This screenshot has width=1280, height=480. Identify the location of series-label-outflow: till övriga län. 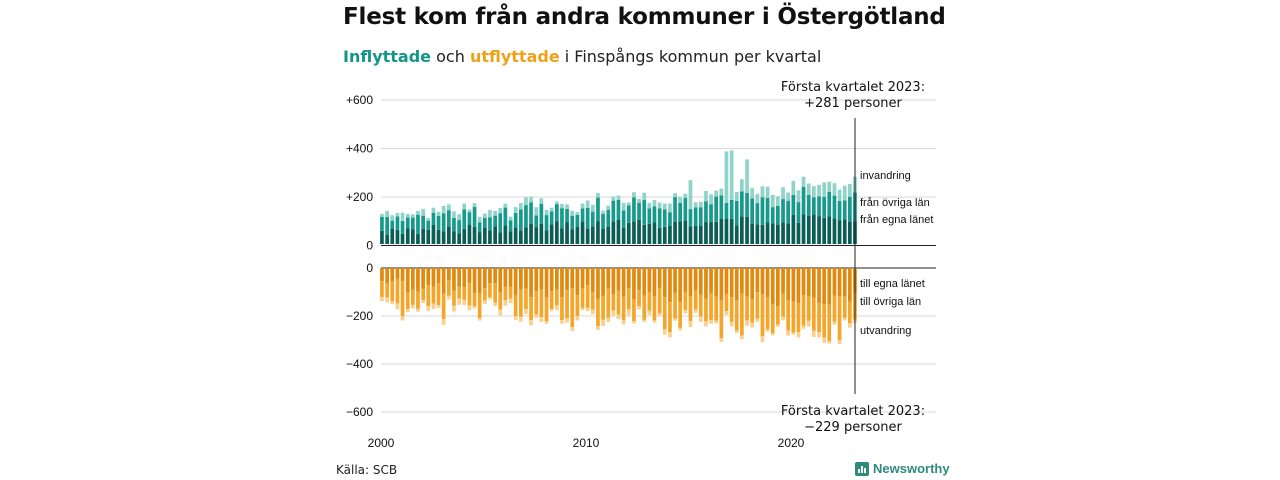
(890, 302).